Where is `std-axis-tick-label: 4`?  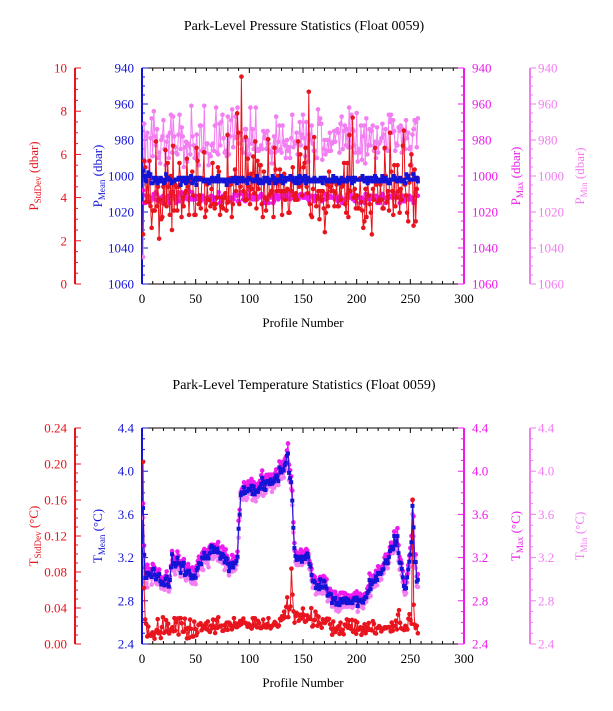
std-axis-tick-label: 4 is located at coordinates (64, 197).